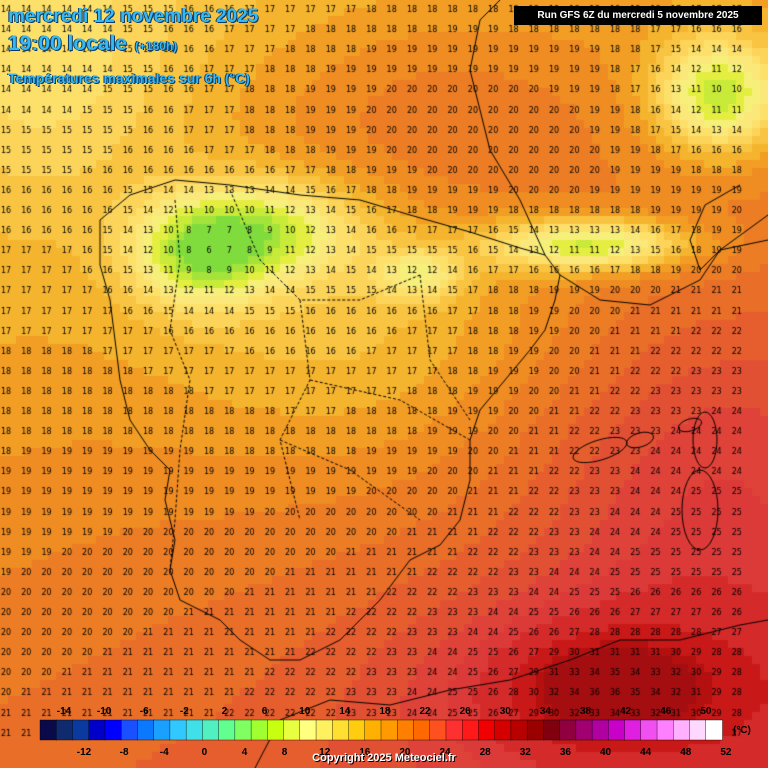 This screenshot has height=768, width=768. What do you see at coordinates (384, 758) in the screenshot?
I see `copyright-text: Copyright 2025 Meteociel.fr` at bounding box center [384, 758].